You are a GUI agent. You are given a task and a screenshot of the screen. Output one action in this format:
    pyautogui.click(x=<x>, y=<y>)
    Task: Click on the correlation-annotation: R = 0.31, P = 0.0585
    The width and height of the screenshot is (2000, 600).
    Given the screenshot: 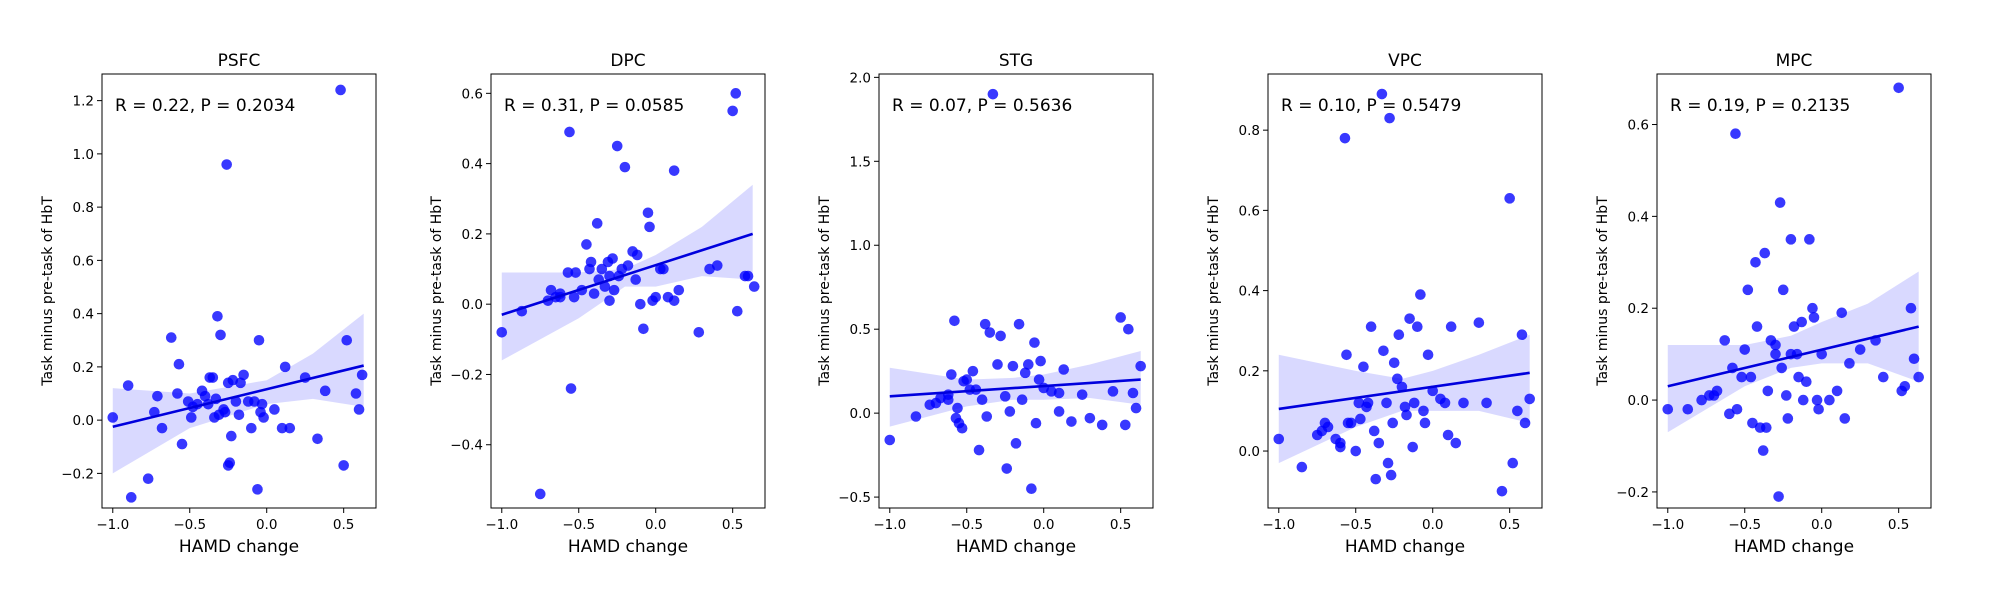 What is the action you would take?
    pyautogui.click(x=594, y=106)
    